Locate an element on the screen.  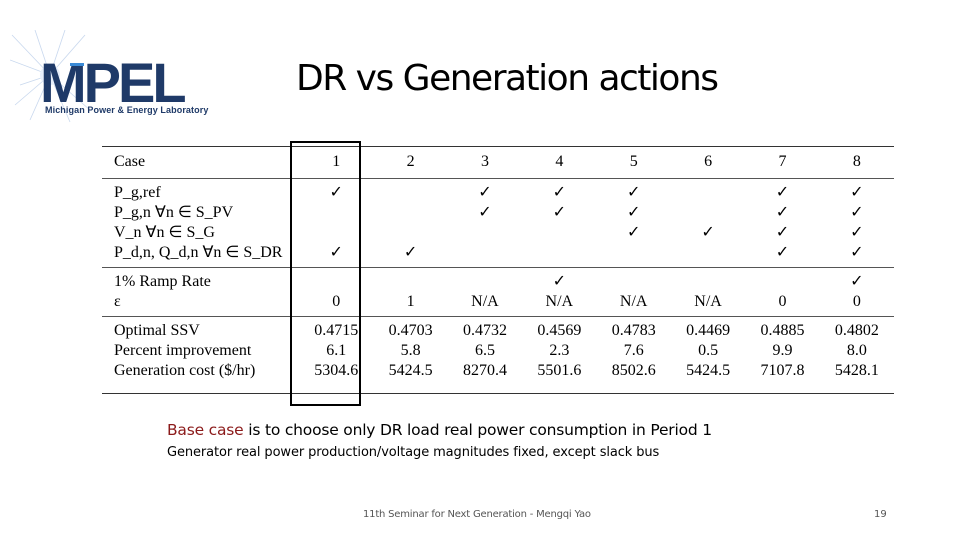
table-cell: 1 is located at coordinates (410, 301).